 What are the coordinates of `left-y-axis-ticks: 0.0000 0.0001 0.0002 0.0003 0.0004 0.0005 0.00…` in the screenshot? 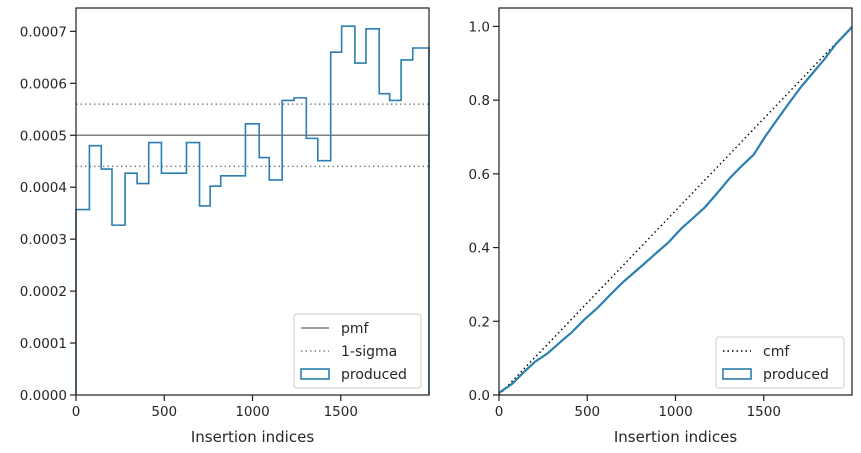 It's located at (48, 214).